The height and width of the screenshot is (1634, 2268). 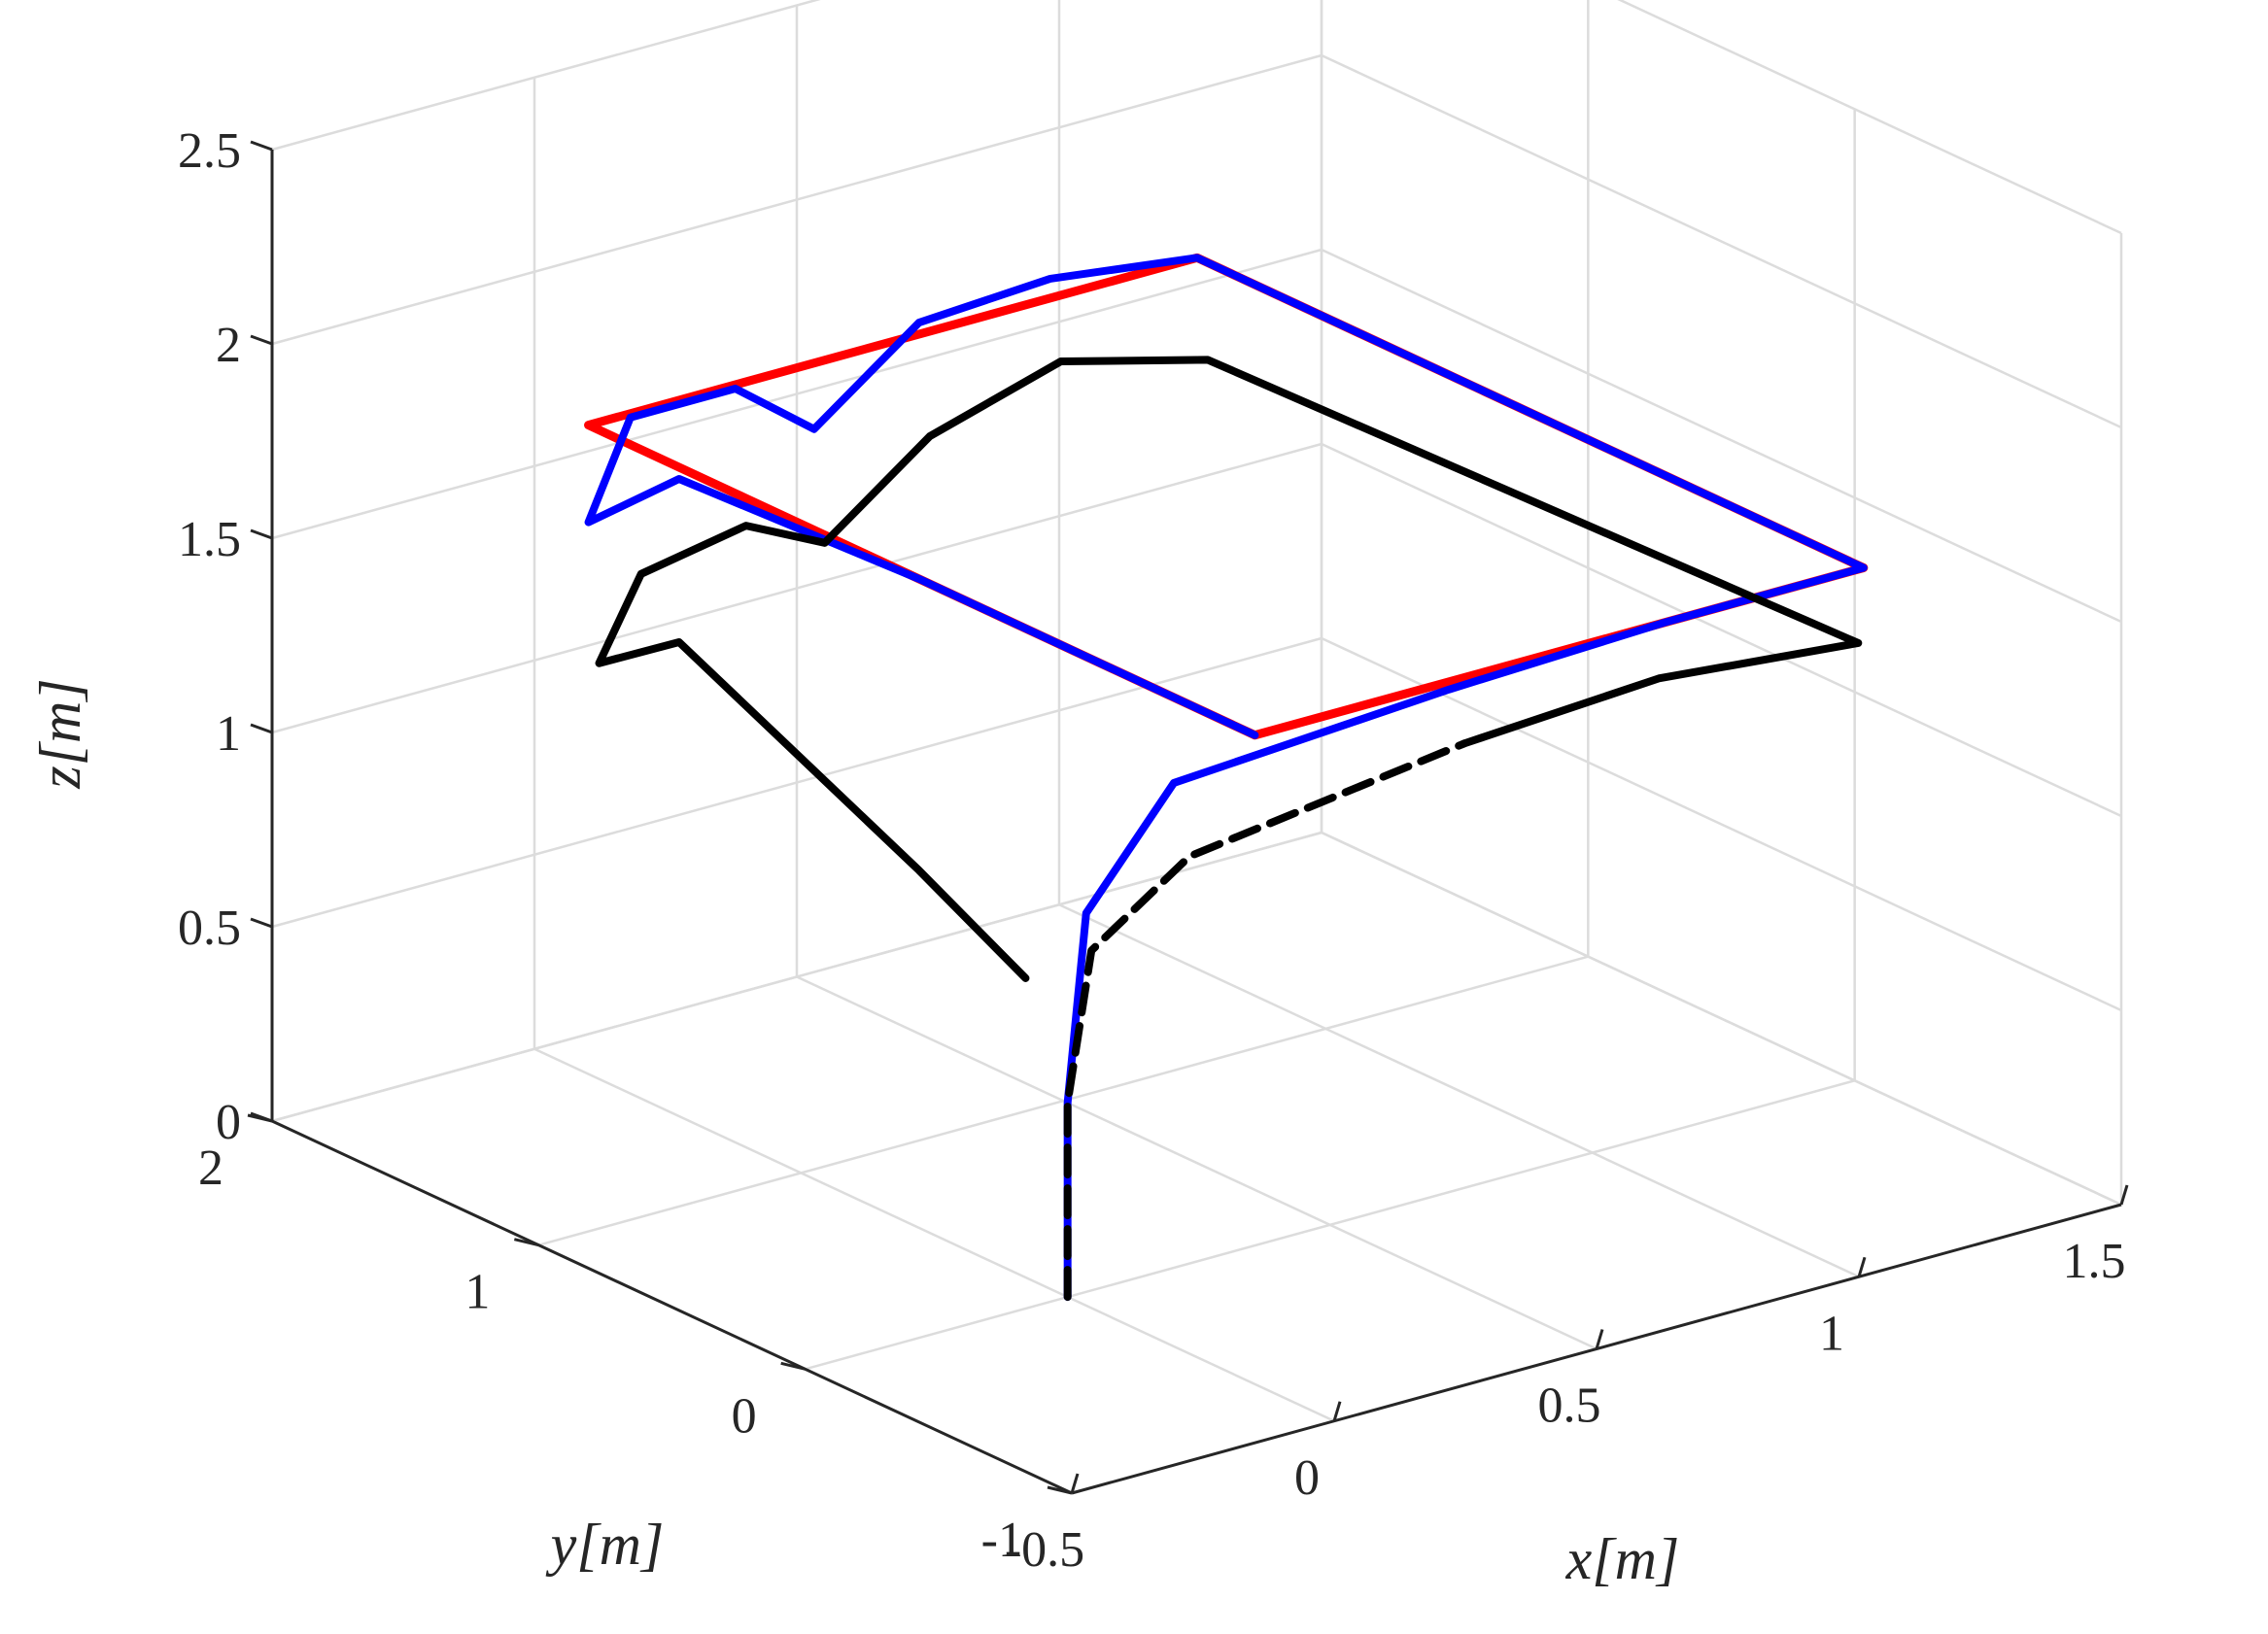 What do you see at coordinates (1044, 1550) in the screenshot?
I see `x-tick-label: -0.5` at bounding box center [1044, 1550].